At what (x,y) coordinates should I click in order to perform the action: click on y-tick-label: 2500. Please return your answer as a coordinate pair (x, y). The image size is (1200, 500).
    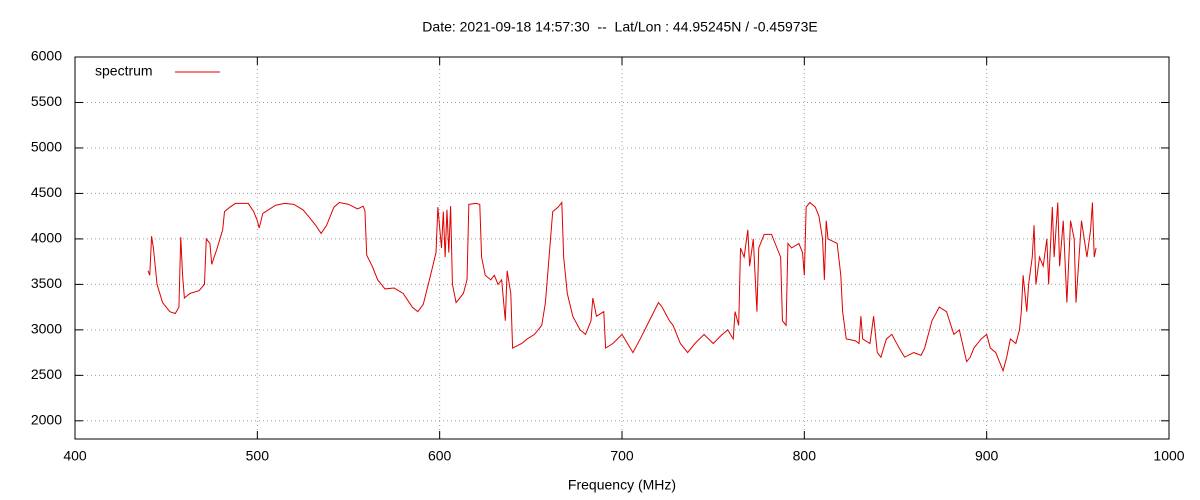
    Looking at the image, I should click on (46, 374).